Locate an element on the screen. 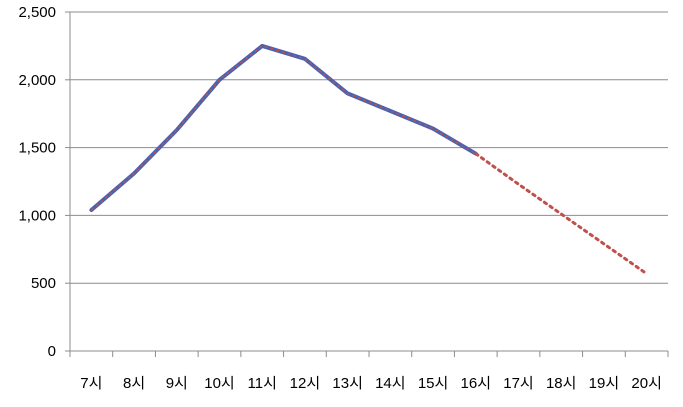 The height and width of the screenshot is (407, 683). x-tick-label: 14시 is located at coordinates (390, 383).